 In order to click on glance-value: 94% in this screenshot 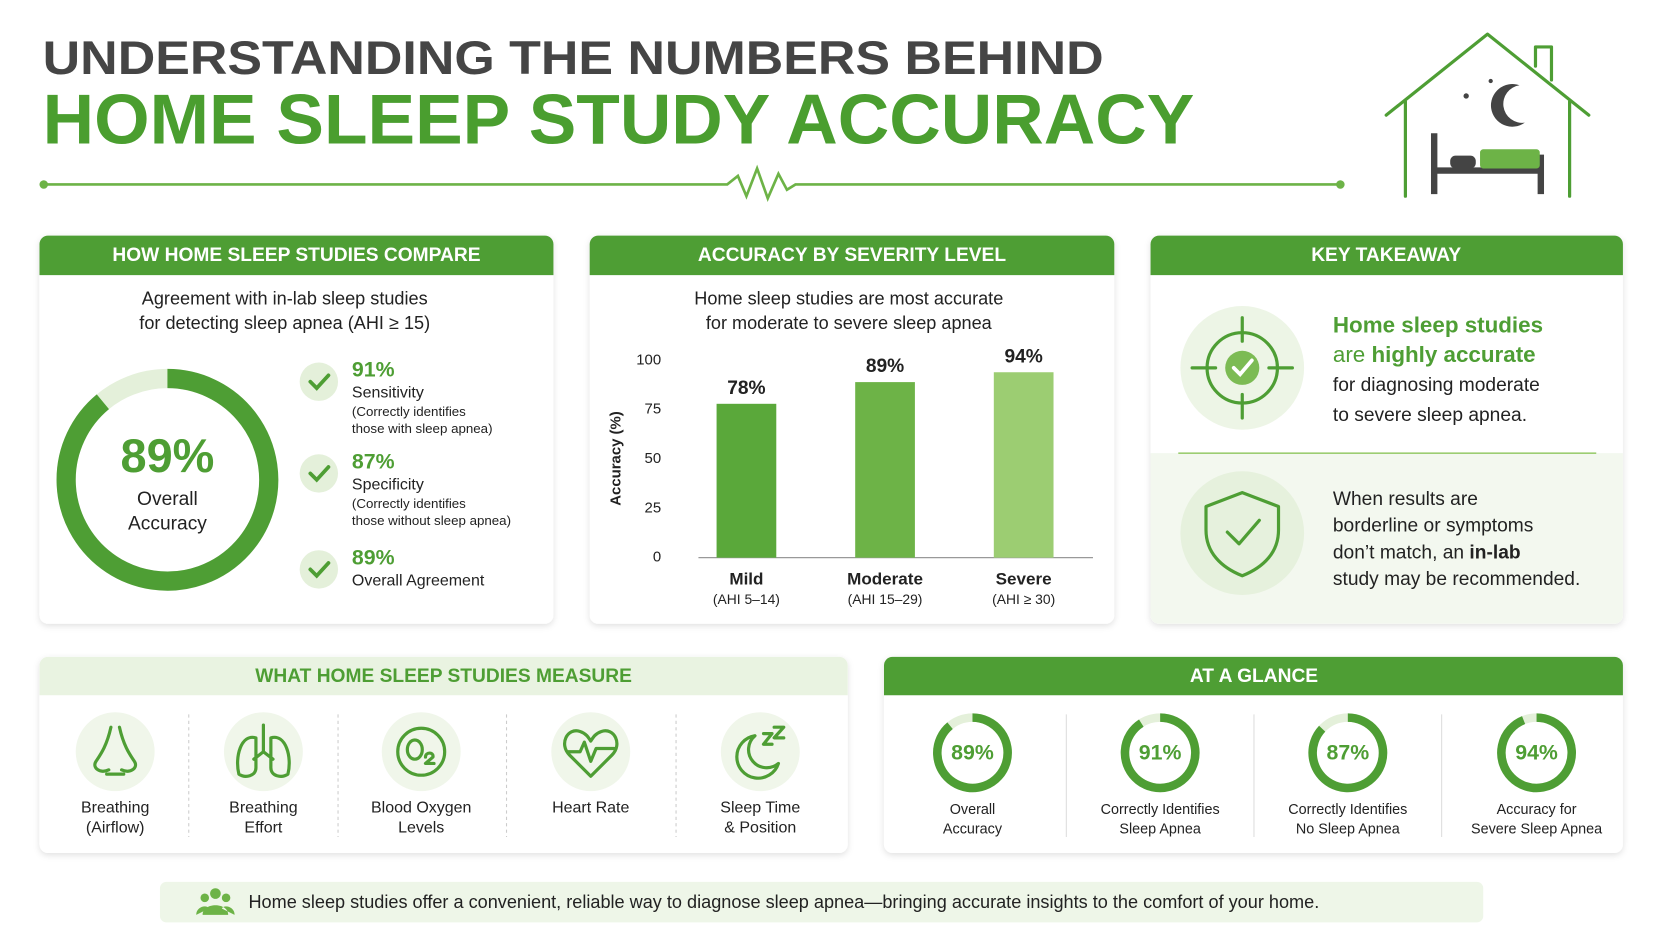, I will do `click(1536, 752)`.